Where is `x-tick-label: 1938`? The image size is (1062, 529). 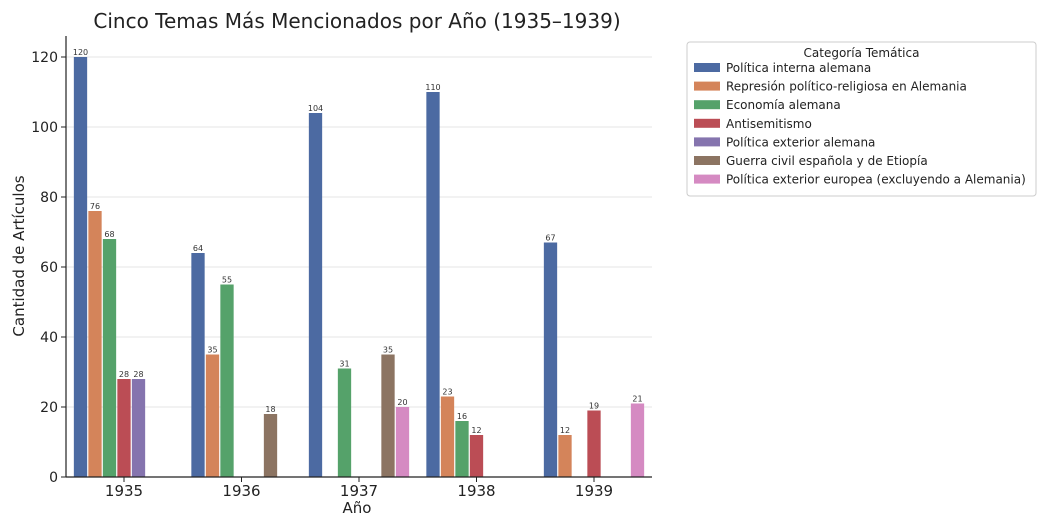 x-tick-label: 1938 is located at coordinates (476, 491).